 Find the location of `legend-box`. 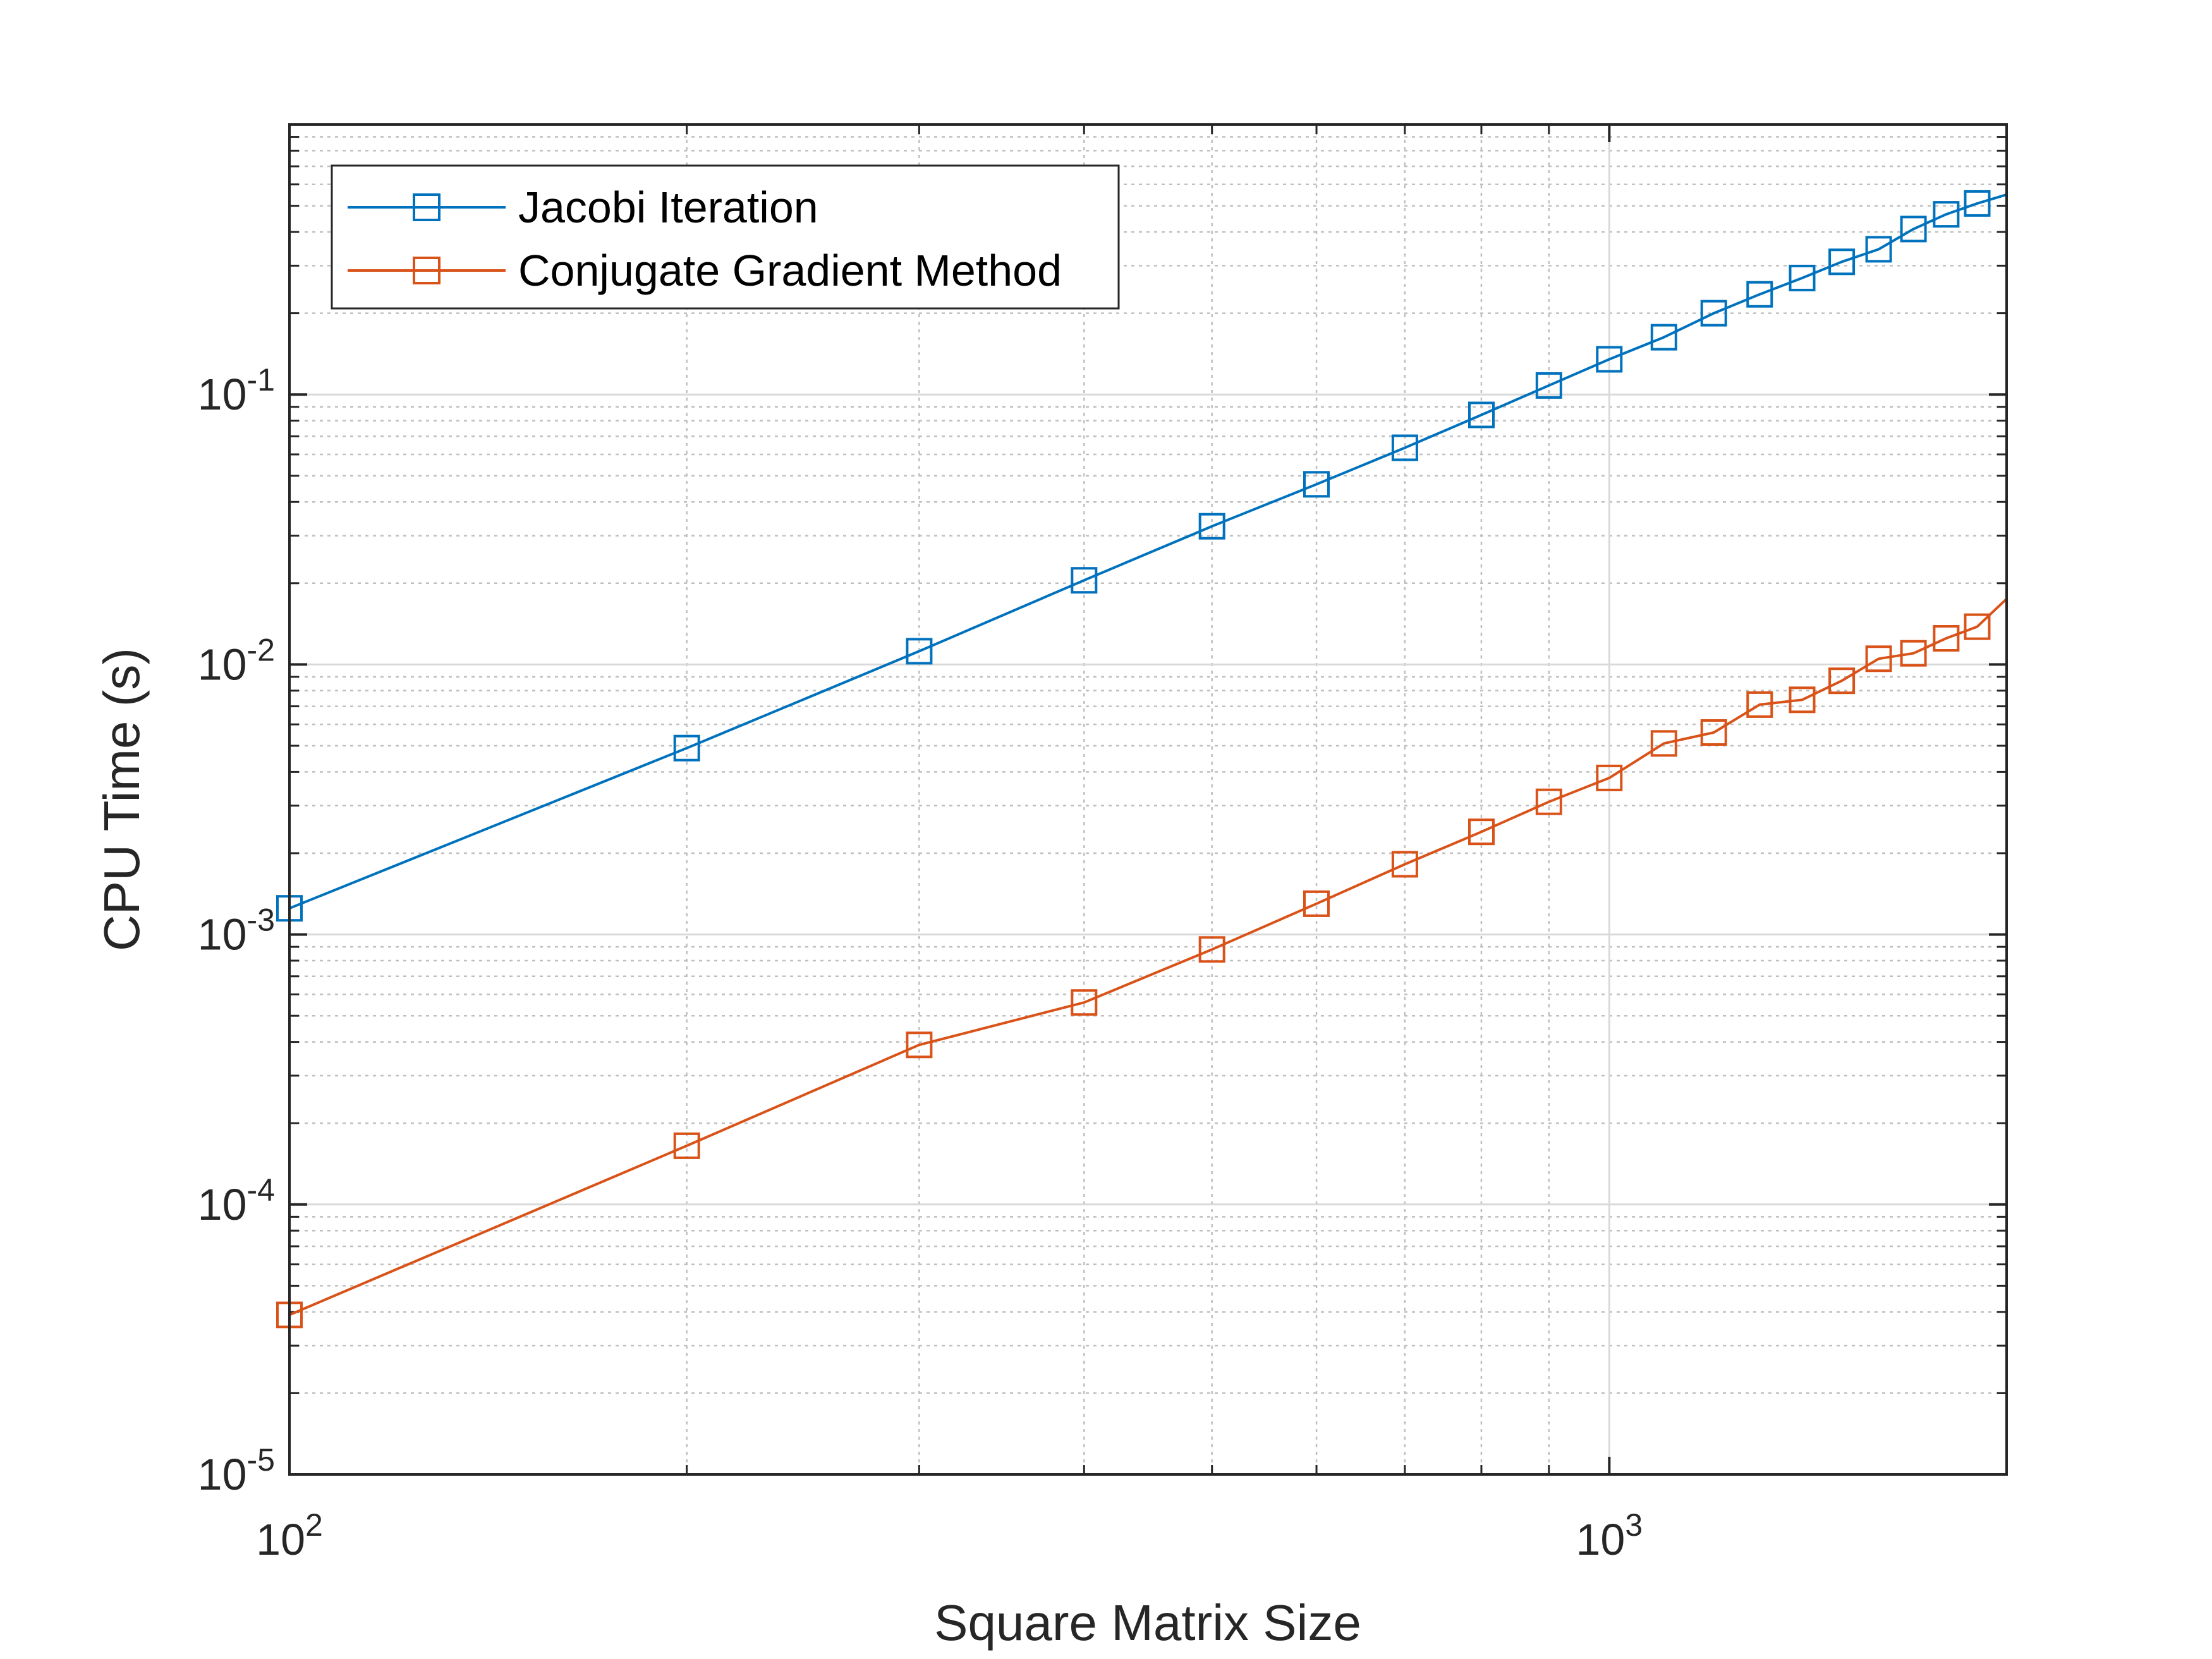

legend-box is located at coordinates (726, 237).